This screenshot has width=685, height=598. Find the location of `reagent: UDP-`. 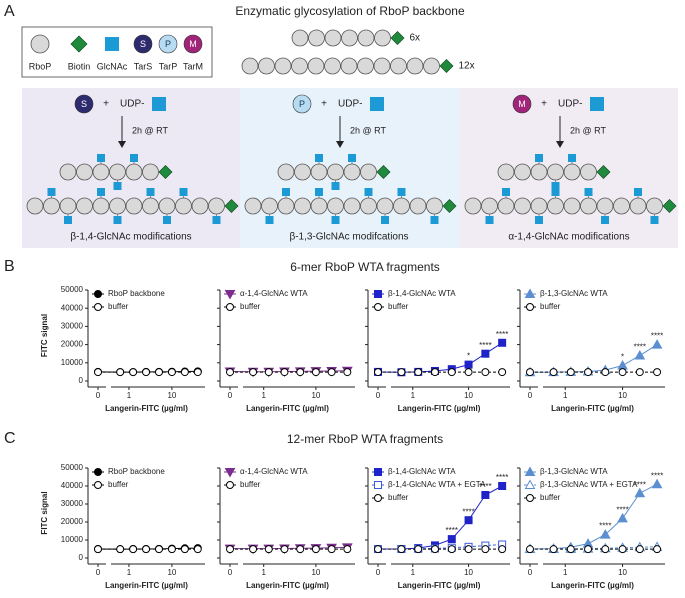

reagent: UDP- is located at coordinates (350, 104).